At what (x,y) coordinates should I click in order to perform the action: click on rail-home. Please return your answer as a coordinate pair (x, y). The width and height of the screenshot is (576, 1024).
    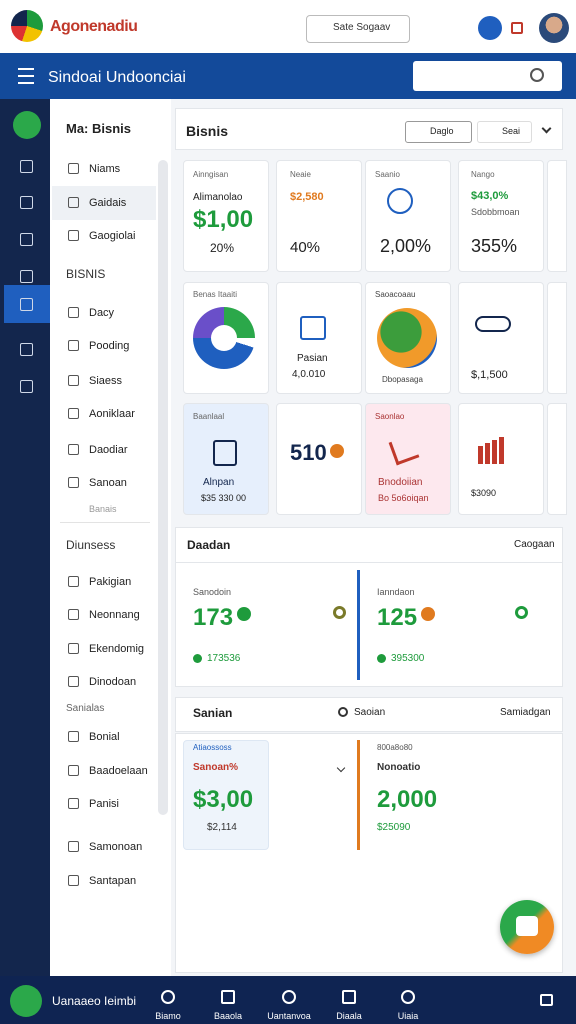
    Looking at the image, I should click on (27, 125).